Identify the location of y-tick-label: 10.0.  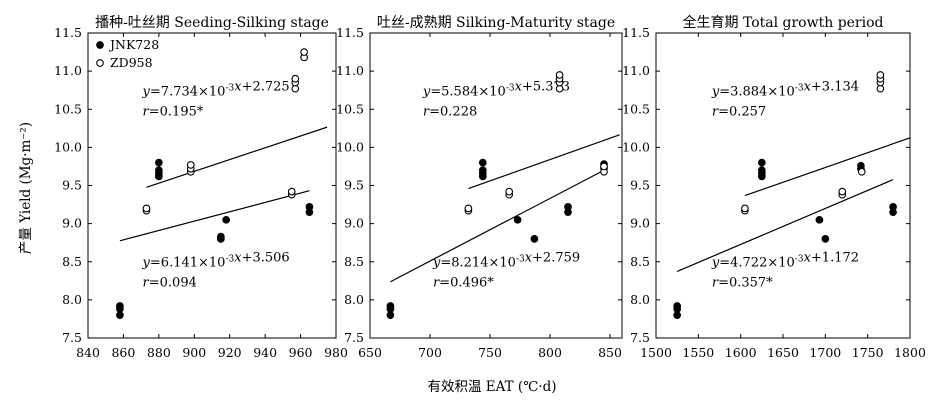
(68, 146).